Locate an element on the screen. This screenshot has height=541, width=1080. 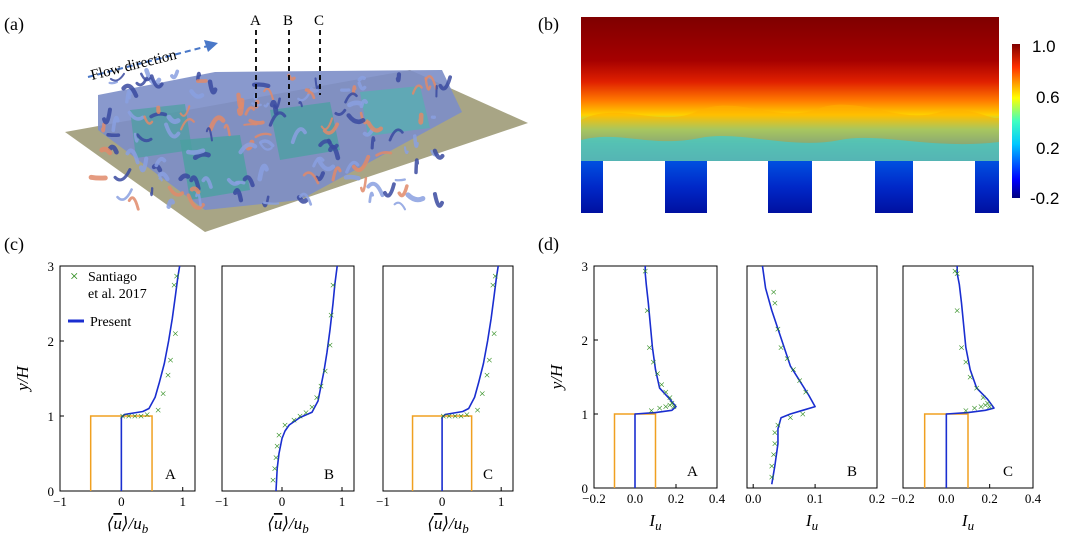
vortex-visualization is located at coordinates (296, 150).